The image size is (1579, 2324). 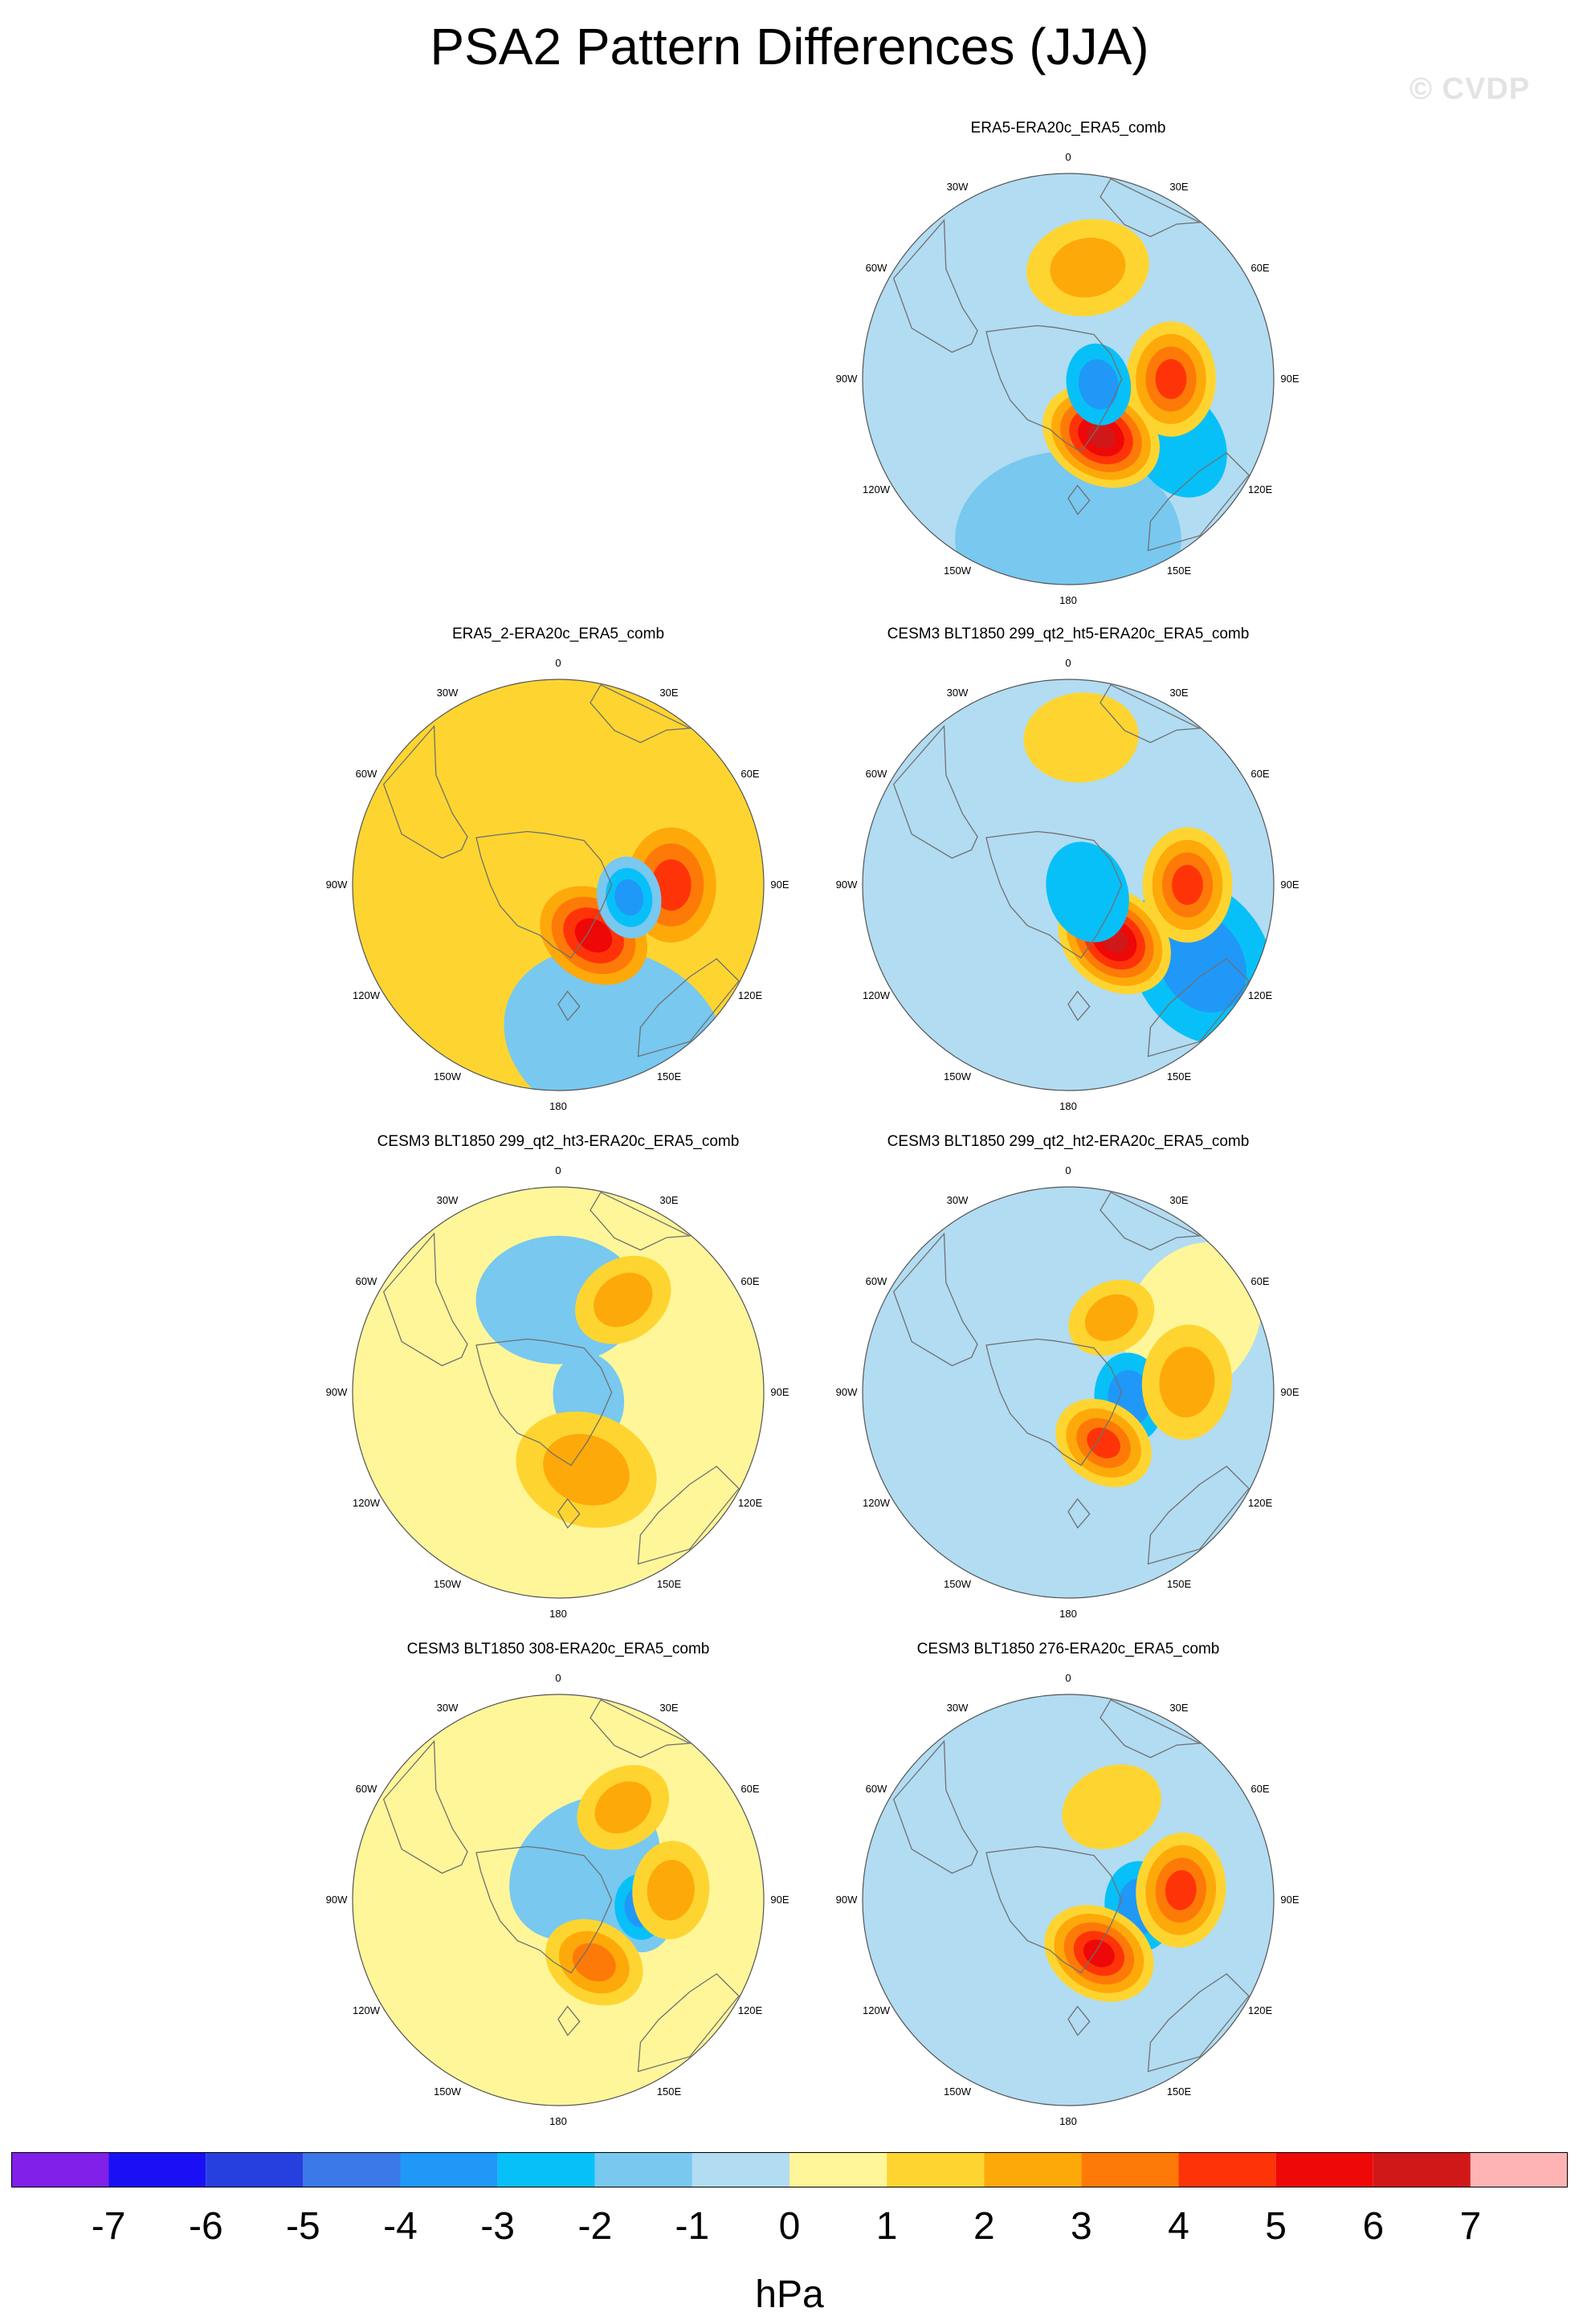 I want to click on colorbar-tick-label: -4, so click(x=400, y=2227).